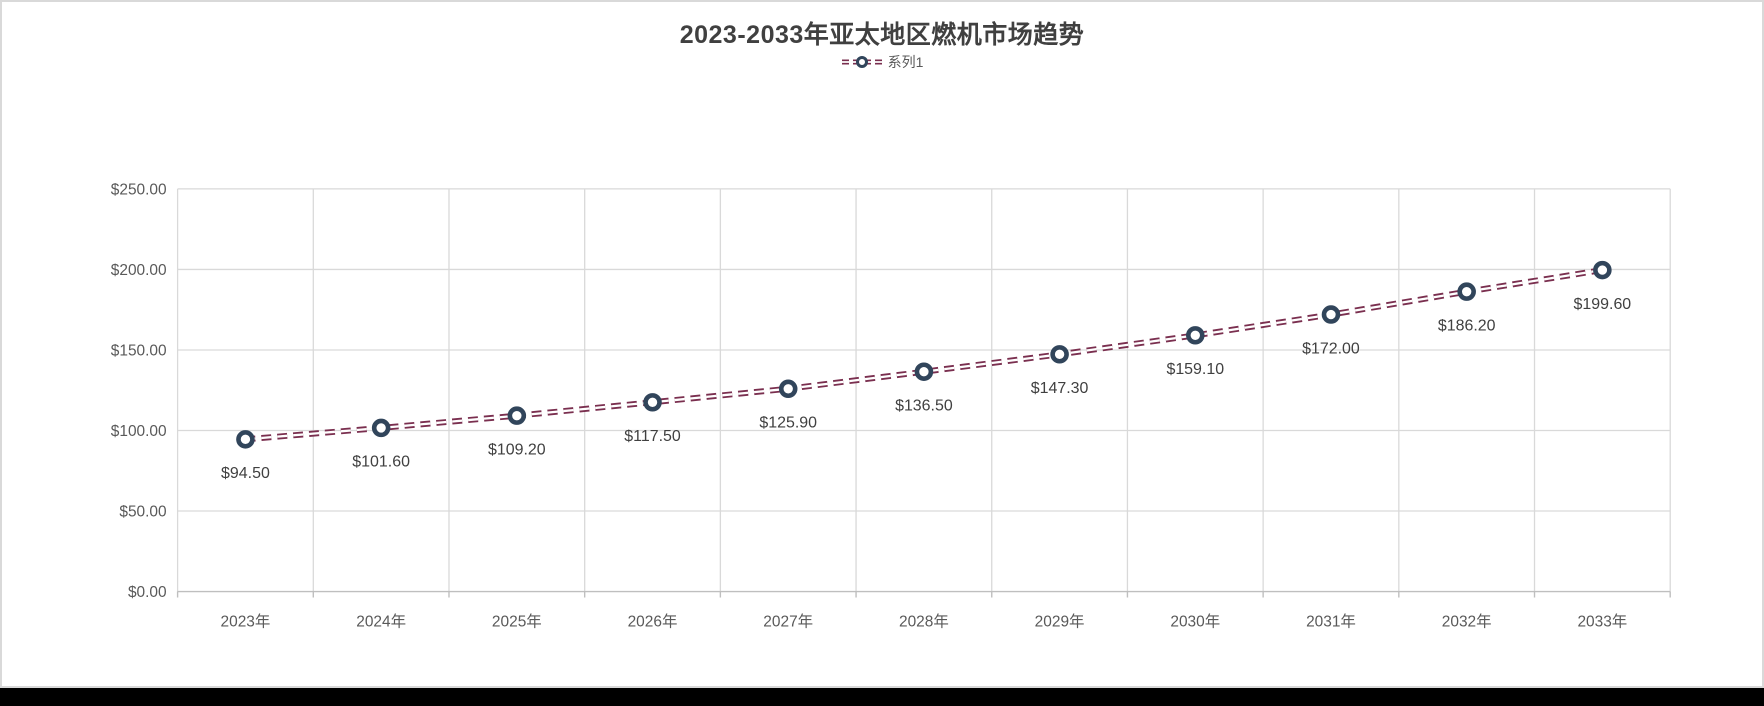 This screenshot has height=706, width=1764. Describe the element at coordinates (653, 621) in the screenshot. I see `x-axis-tick-label: 2026年` at that location.